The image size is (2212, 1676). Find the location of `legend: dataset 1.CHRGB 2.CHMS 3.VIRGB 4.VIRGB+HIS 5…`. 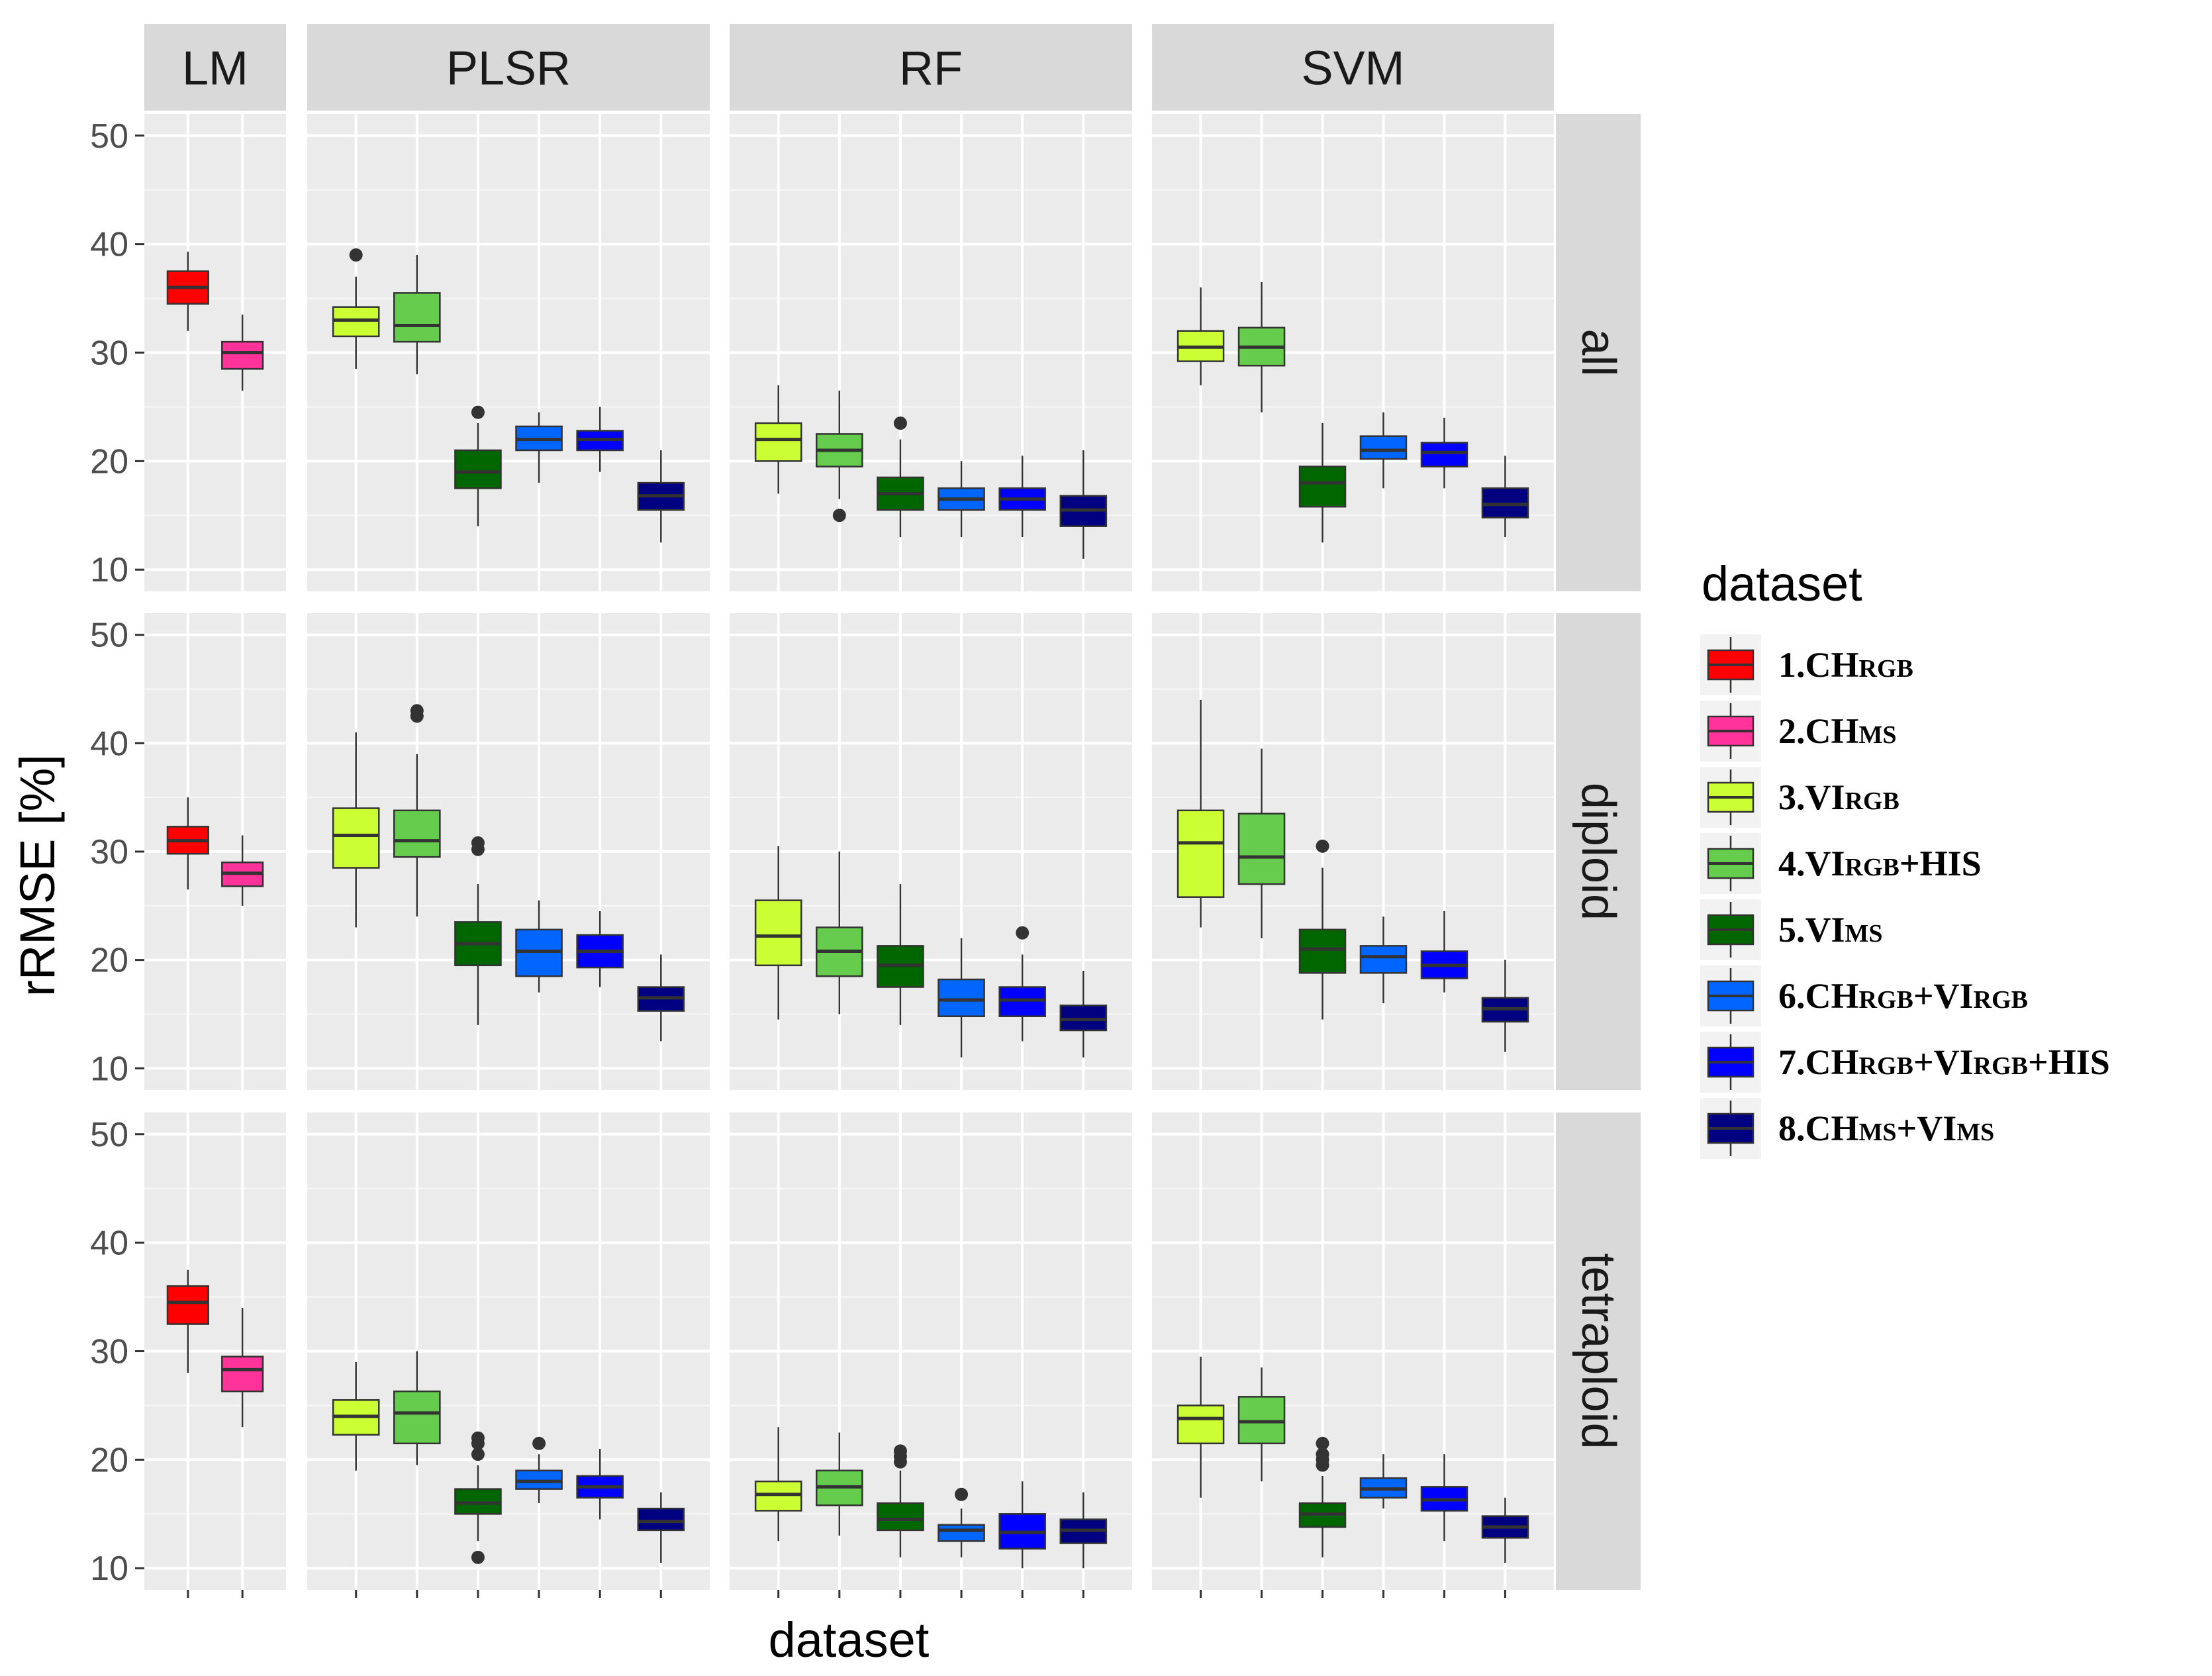

legend: dataset 1.CHRGB 2.CHMS 3.VIRGB 4.VIRGB+HIS 5… is located at coordinates (1905, 858).